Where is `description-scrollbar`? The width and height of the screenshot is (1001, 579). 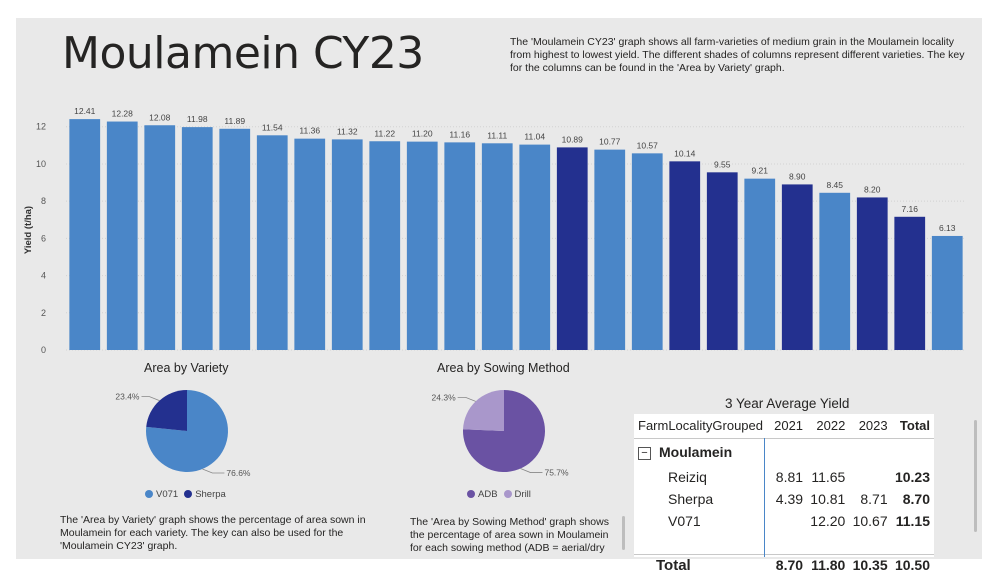
description-scrollbar is located at coordinates (623, 533).